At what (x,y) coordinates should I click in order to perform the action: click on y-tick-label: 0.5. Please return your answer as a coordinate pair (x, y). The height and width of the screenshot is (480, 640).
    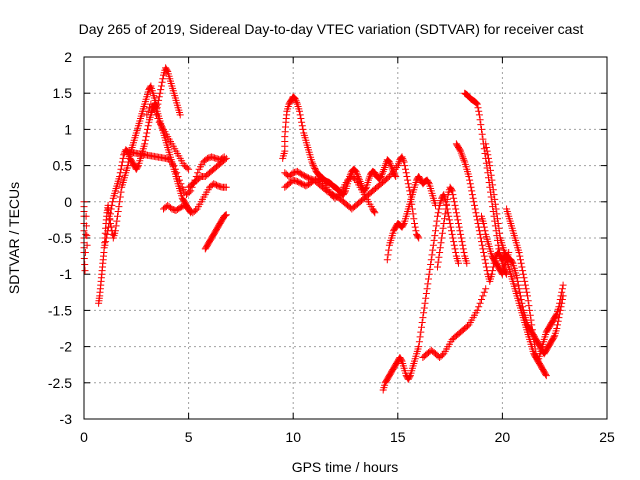
    Looking at the image, I should click on (63, 166).